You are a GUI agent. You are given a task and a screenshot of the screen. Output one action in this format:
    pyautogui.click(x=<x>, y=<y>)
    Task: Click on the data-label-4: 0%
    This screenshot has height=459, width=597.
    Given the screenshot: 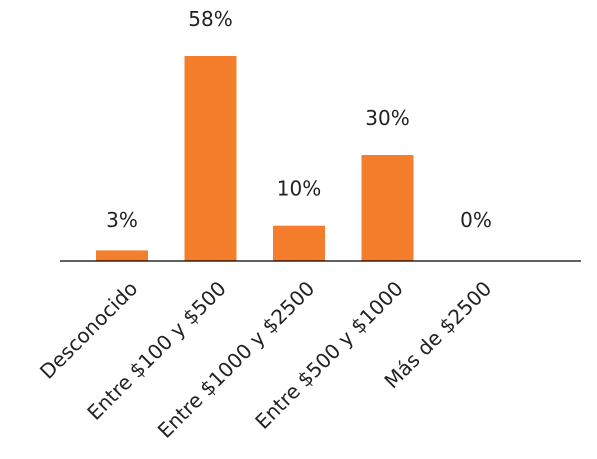 What is the action you would take?
    pyautogui.click(x=476, y=220)
    